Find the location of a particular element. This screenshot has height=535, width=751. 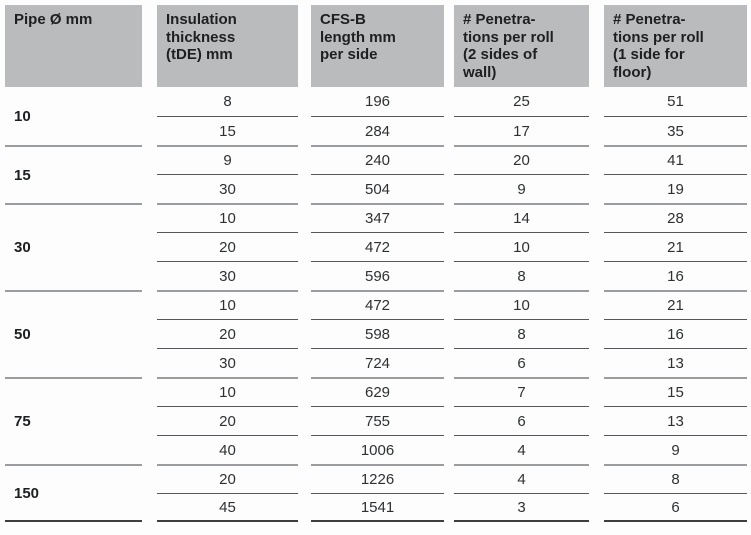

pipe-group-10: 10 8 196 25 51 15 284 17 35 is located at coordinates (375, 116).